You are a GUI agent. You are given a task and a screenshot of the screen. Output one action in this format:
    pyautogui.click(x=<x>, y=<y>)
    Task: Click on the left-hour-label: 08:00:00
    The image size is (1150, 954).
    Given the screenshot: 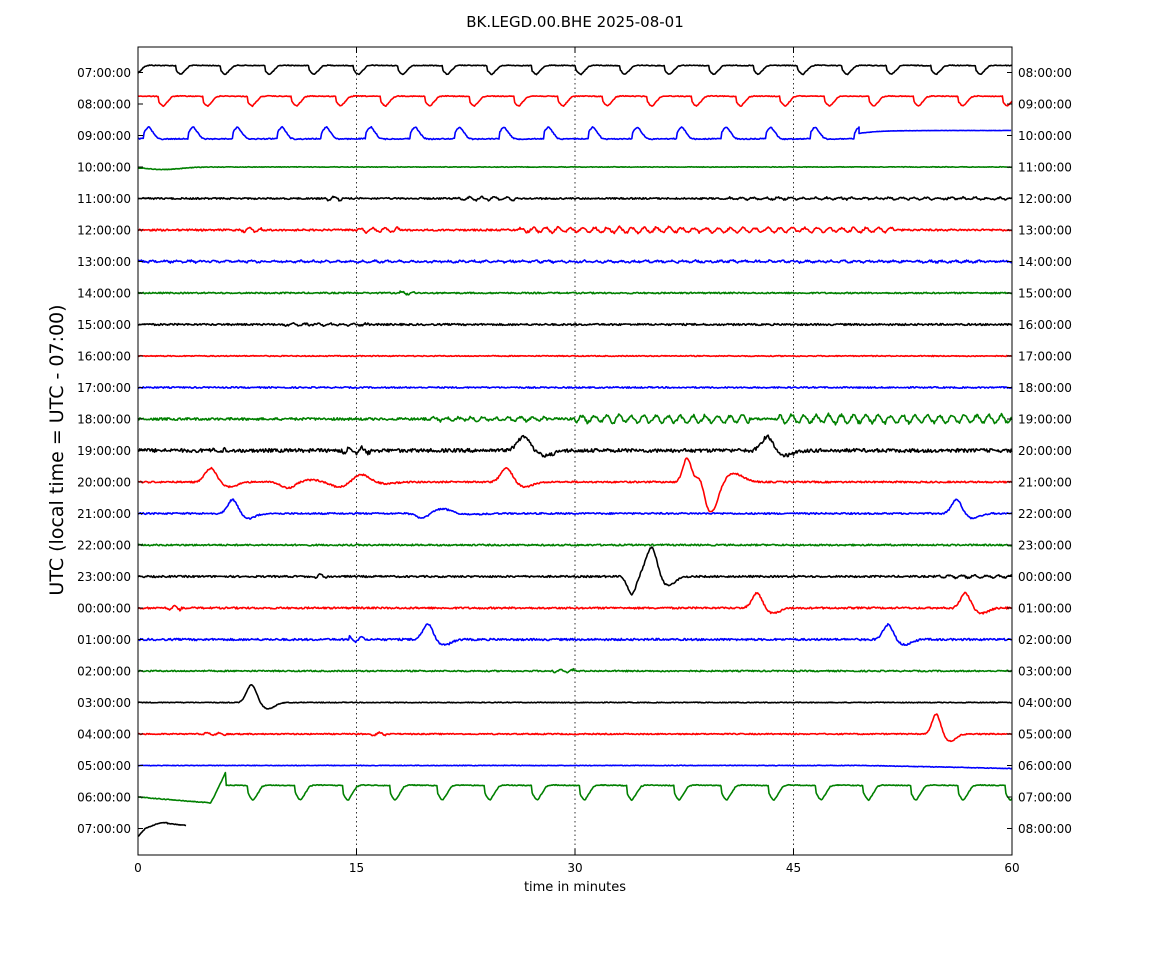 What is the action you would take?
    pyautogui.click(x=104, y=105)
    